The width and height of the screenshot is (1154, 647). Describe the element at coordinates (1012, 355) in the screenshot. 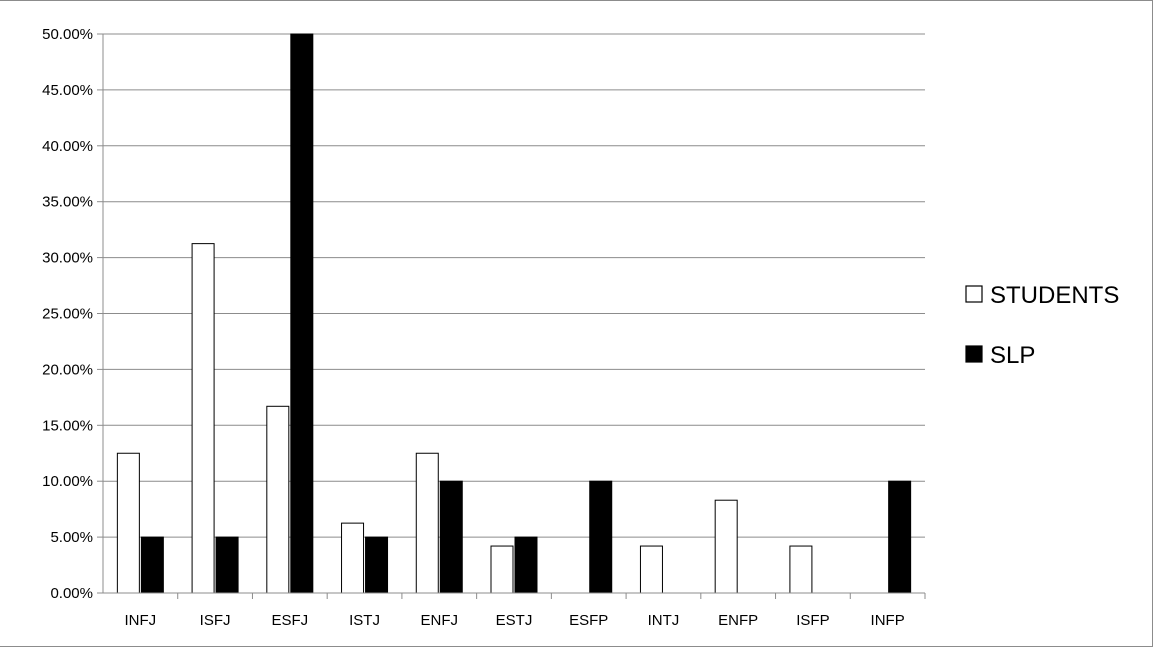

I see `legend-label-slp: SLP` at that location.